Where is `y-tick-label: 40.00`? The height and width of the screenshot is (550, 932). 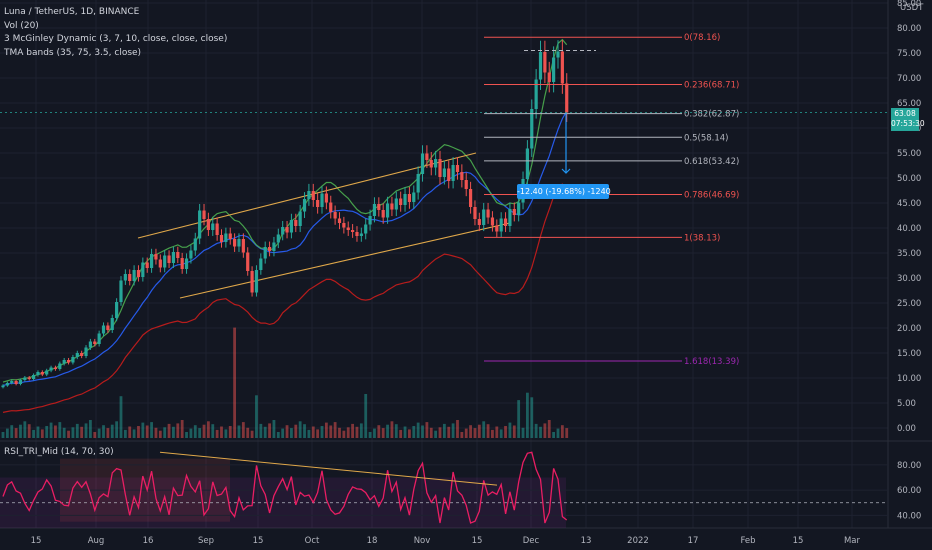
y-tick-label: 40.00 is located at coordinates (909, 229).